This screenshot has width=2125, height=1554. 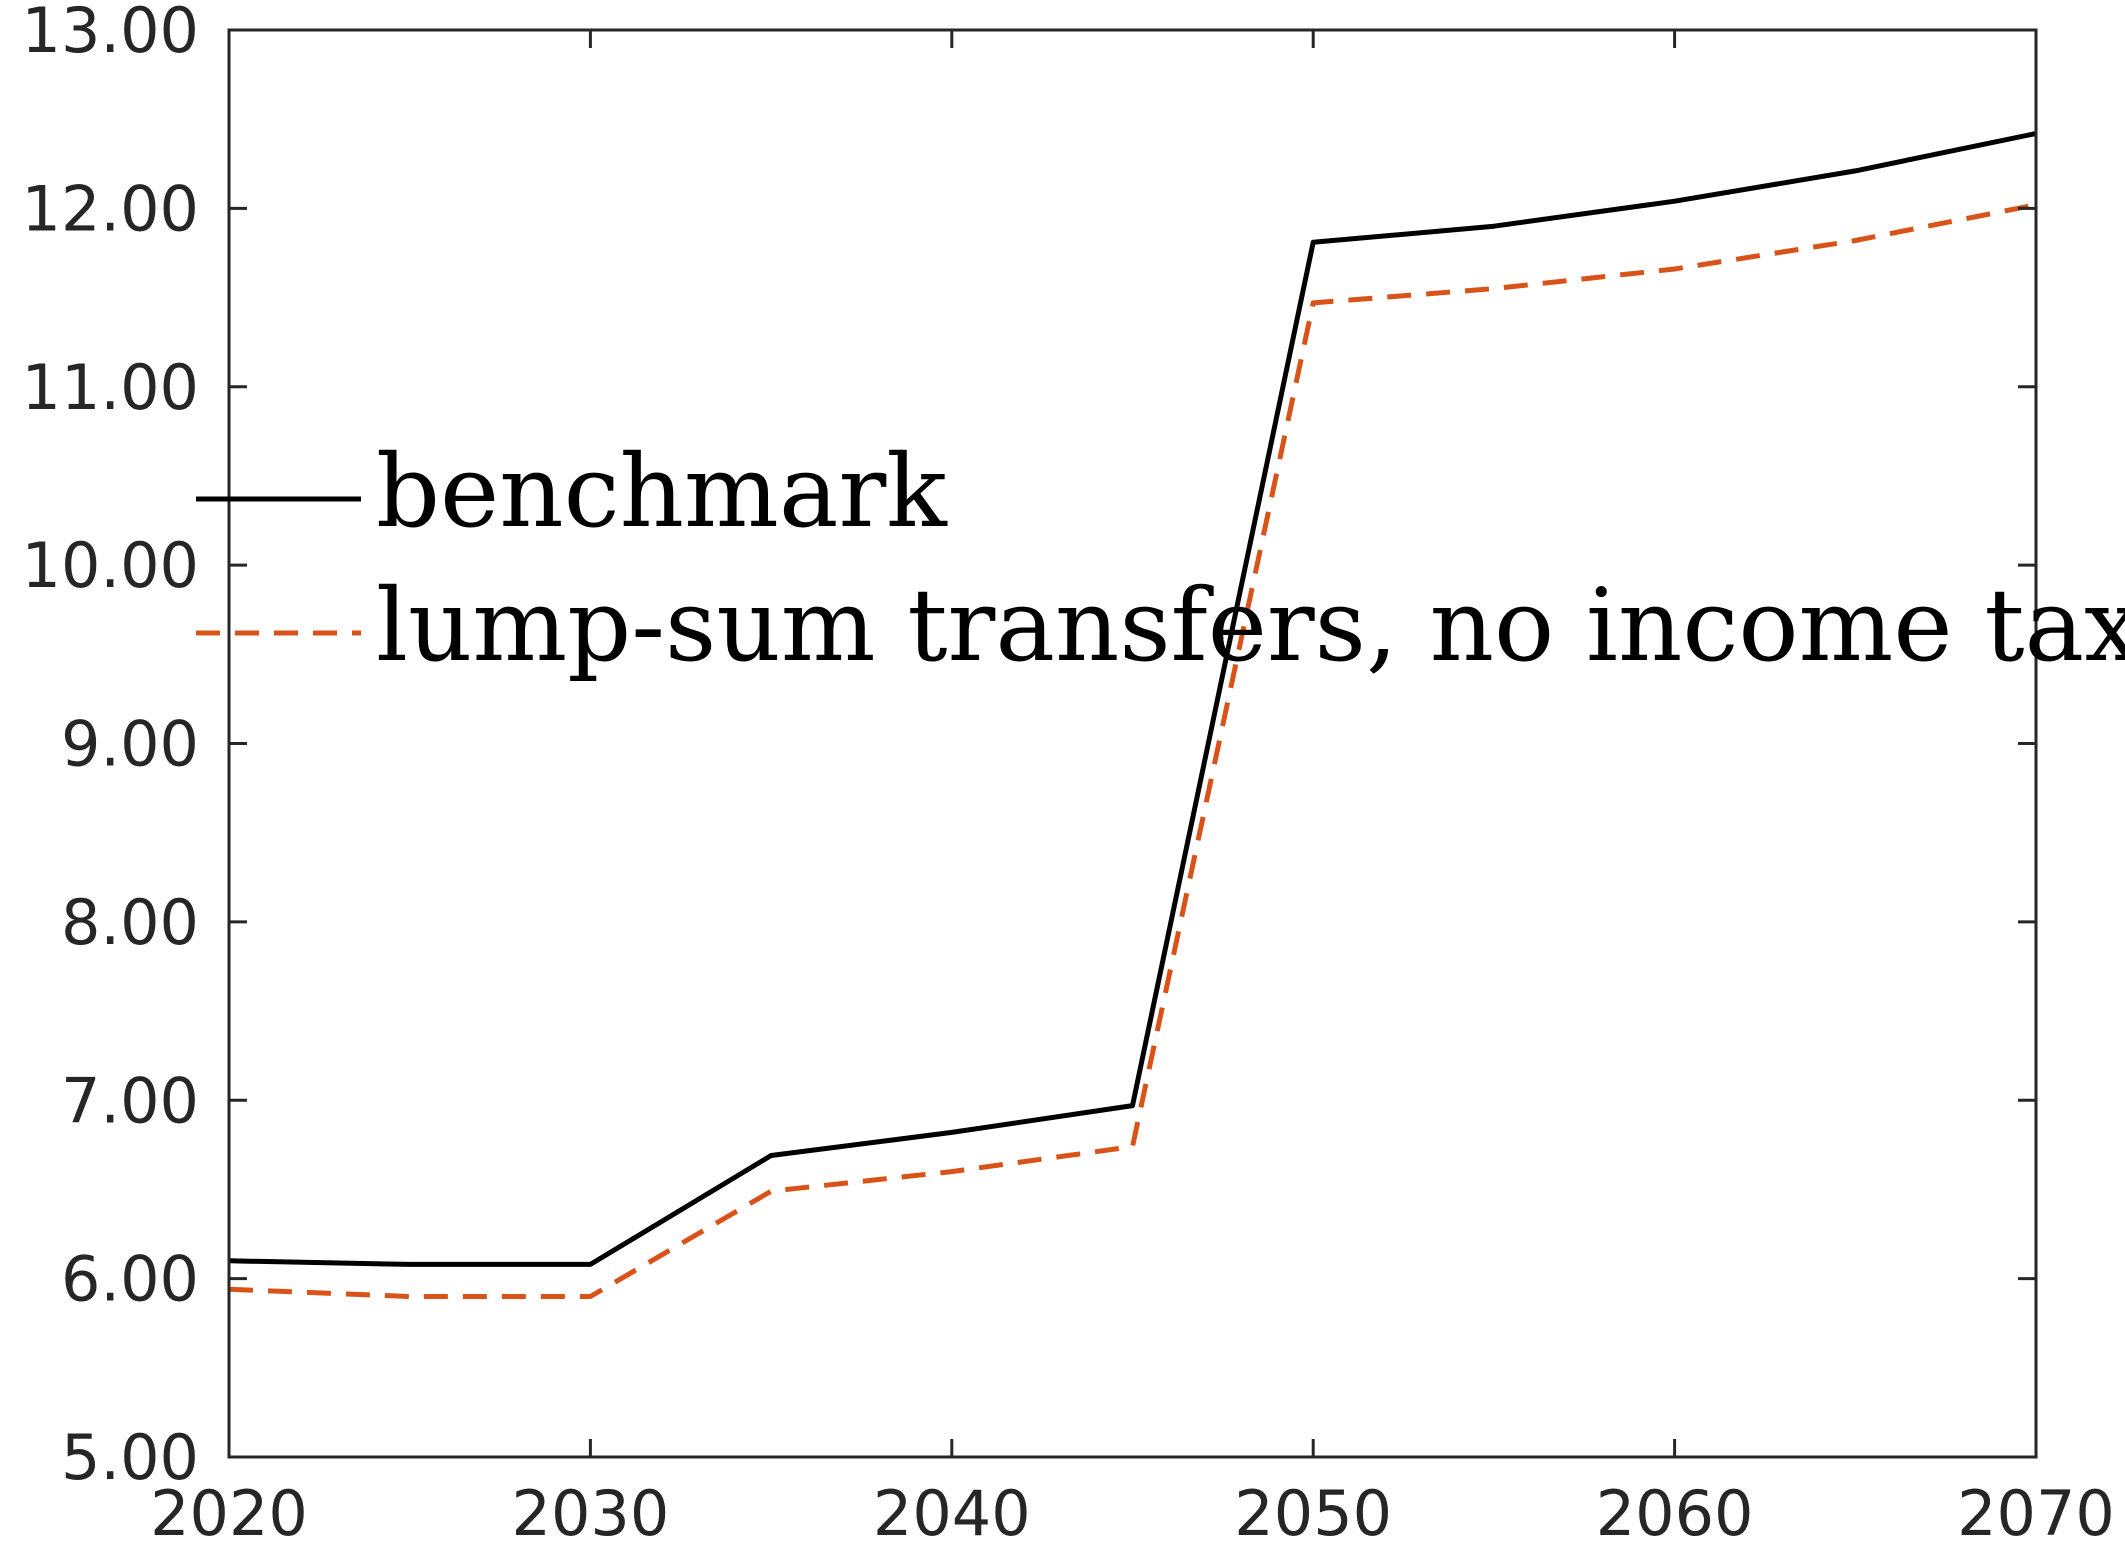 I want to click on y-tick-label: 13.00, so click(x=111, y=33).